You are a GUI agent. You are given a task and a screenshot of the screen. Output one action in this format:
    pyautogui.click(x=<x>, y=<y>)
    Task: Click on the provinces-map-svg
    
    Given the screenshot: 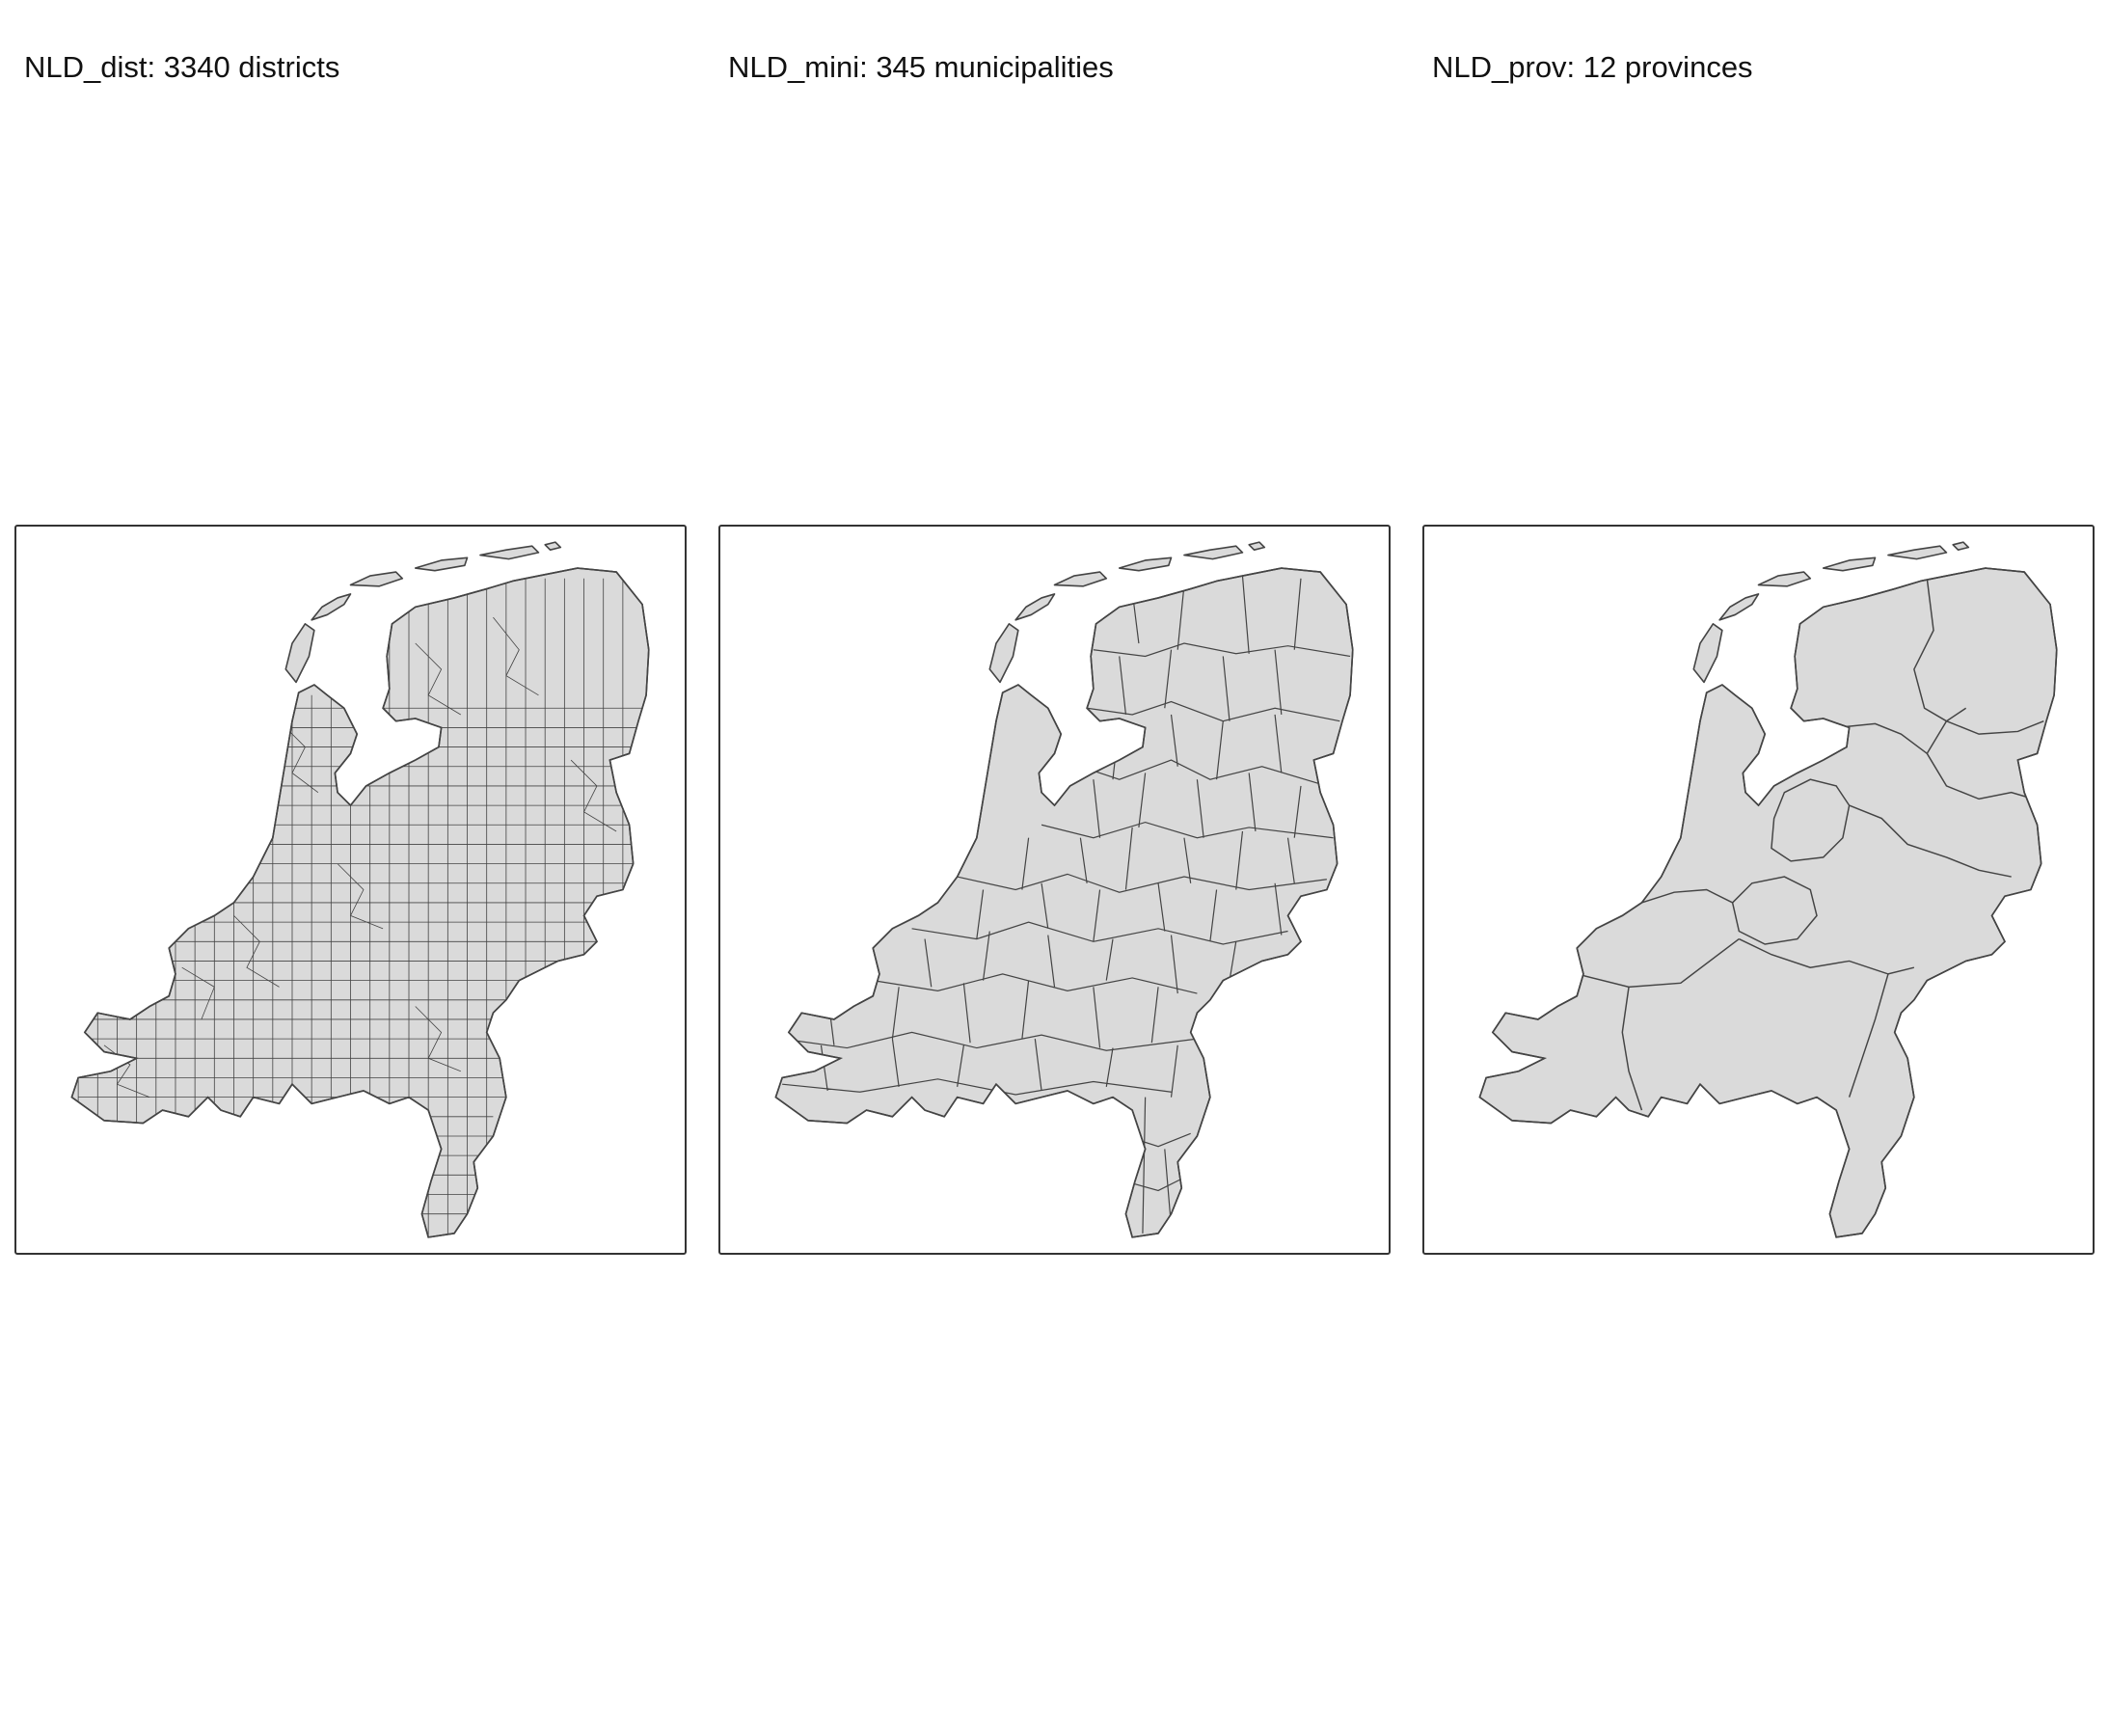 What is the action you would take?
    pyautogui.click(x=1768, y=890)
    